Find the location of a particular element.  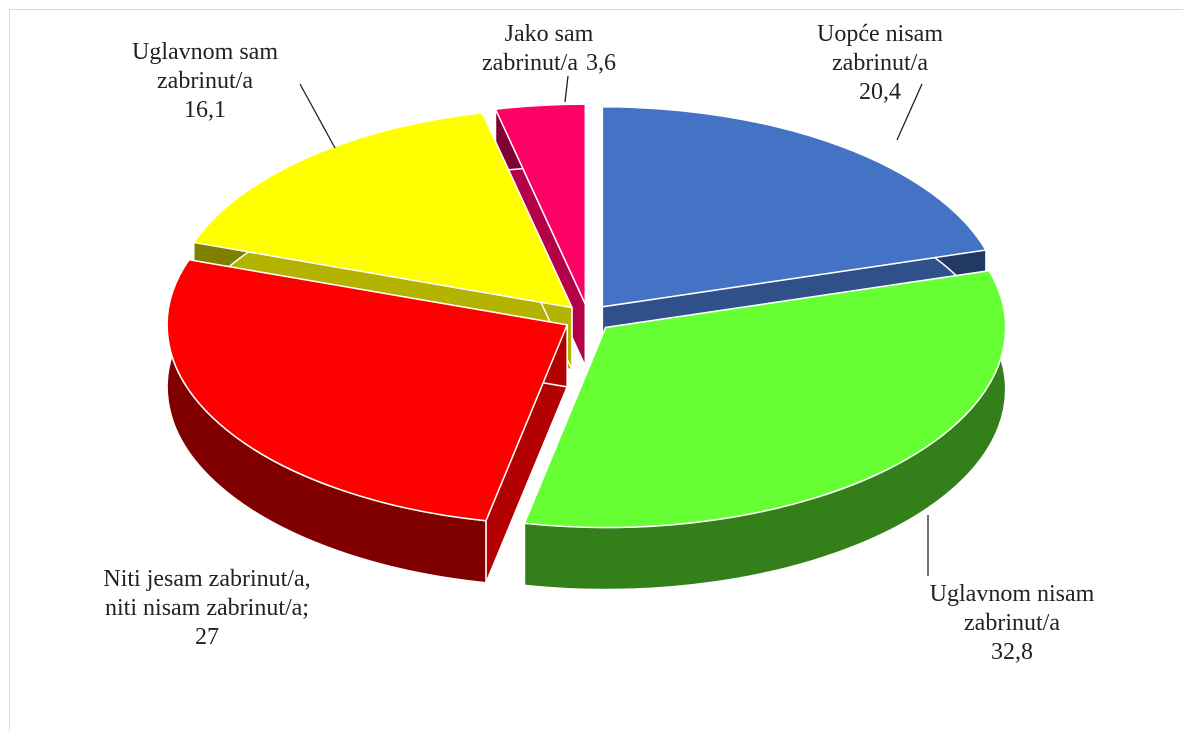

data-label-text: Uopće nisam zabrinut/a 20,4 is located at coordinates (880, 63).